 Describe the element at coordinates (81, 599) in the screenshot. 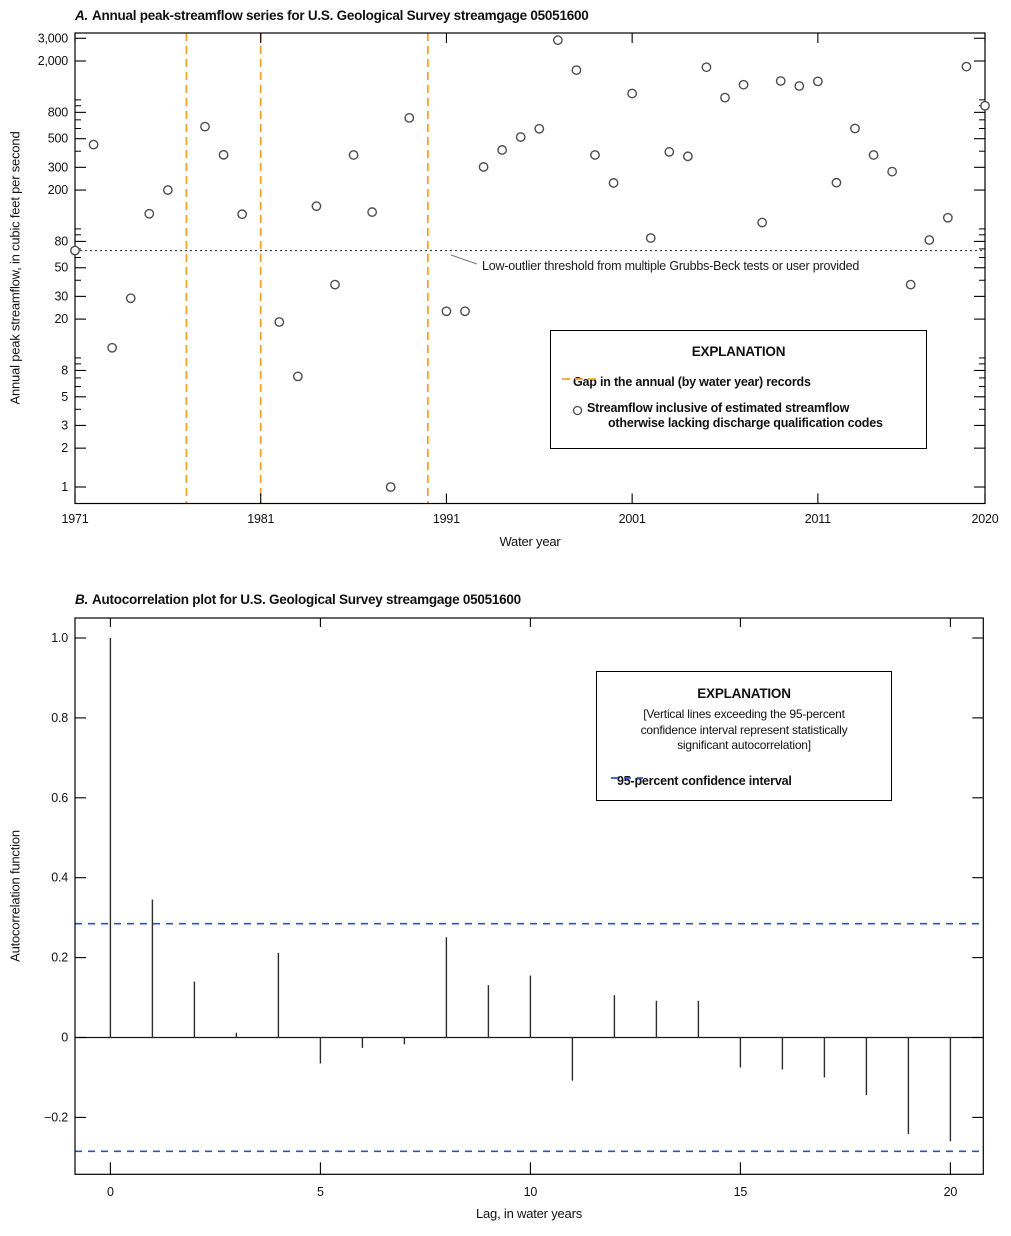

I see `panel-b-title-prefix: B.` at that location.